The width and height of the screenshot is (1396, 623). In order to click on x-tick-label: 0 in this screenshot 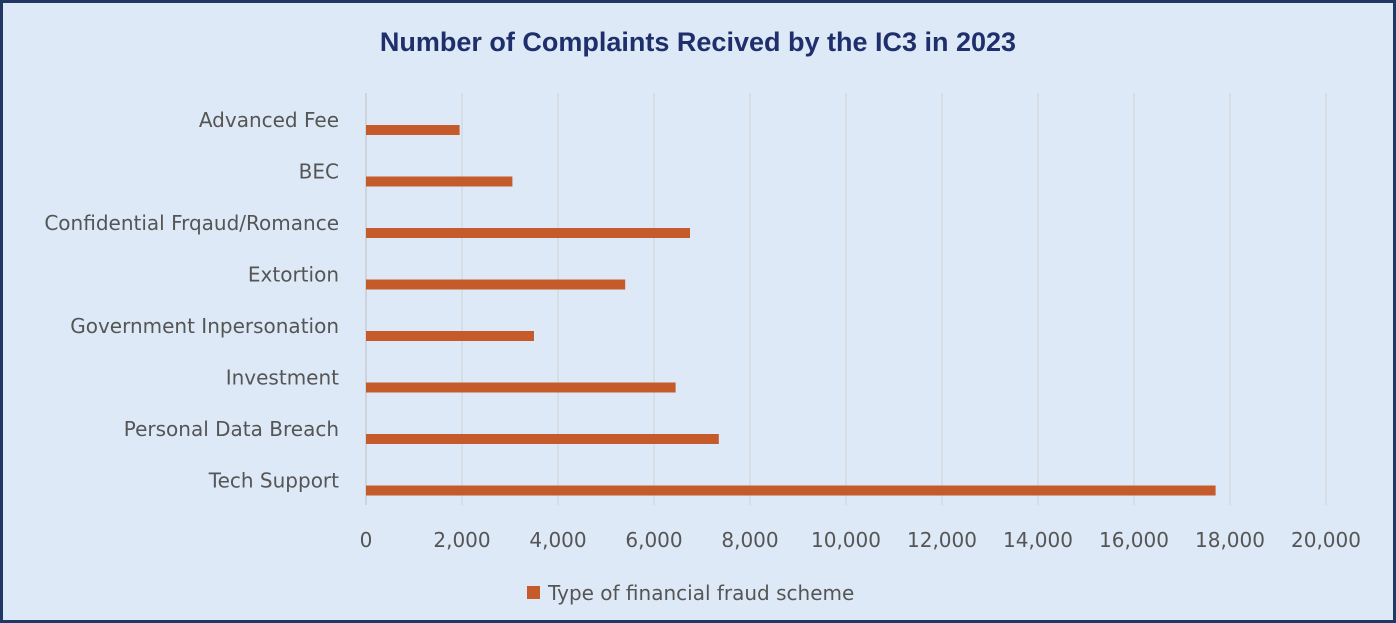, I will do `click(366, 540)`.